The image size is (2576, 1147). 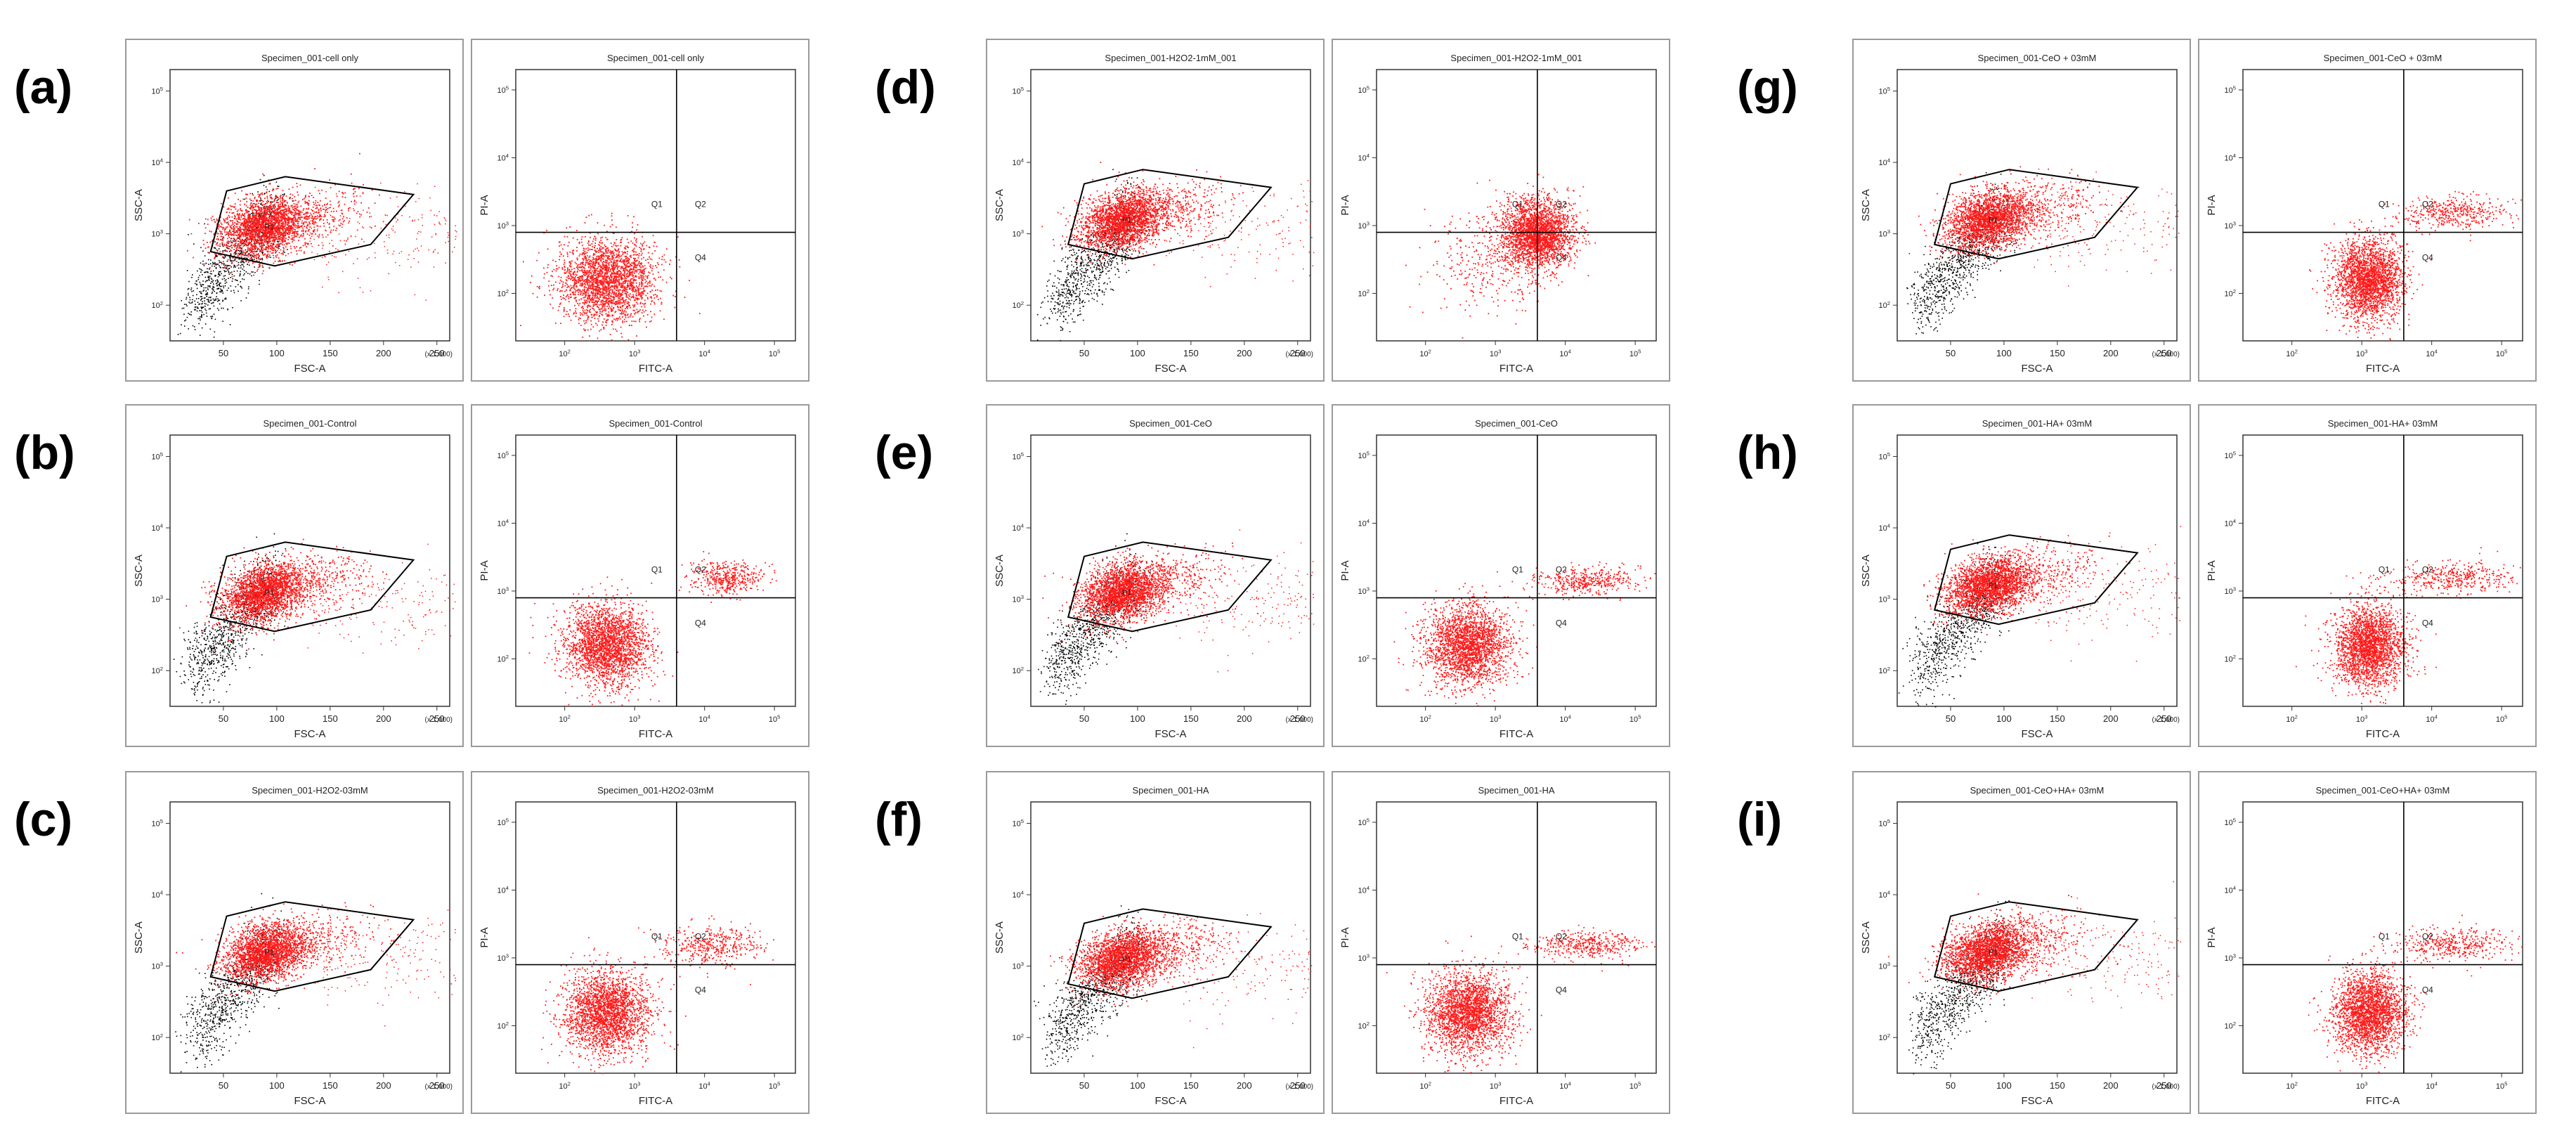 I want to click on x-axis-label: FSC-A, so click(x=1171, y=734).